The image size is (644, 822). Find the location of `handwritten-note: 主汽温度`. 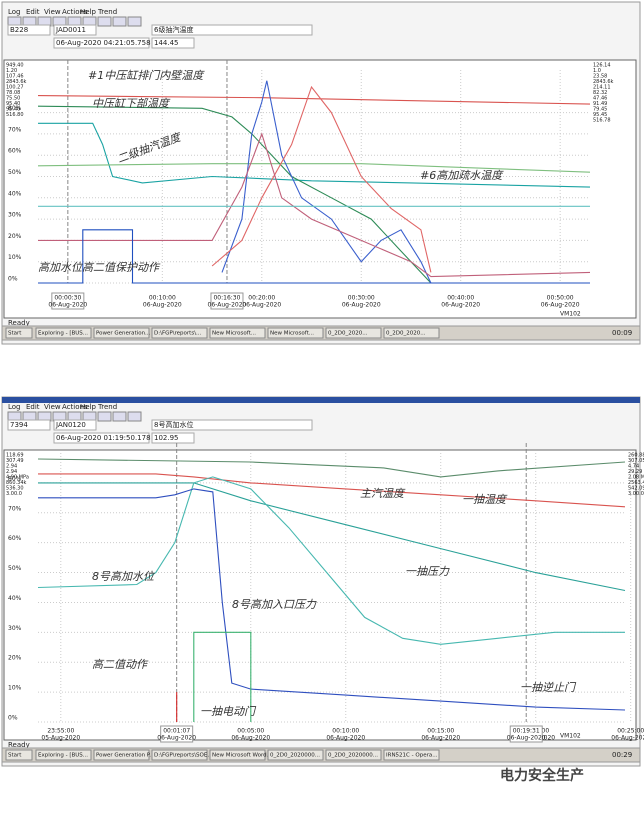

handwritten-note: 主汽温度 is located at coordinates (383, 493).